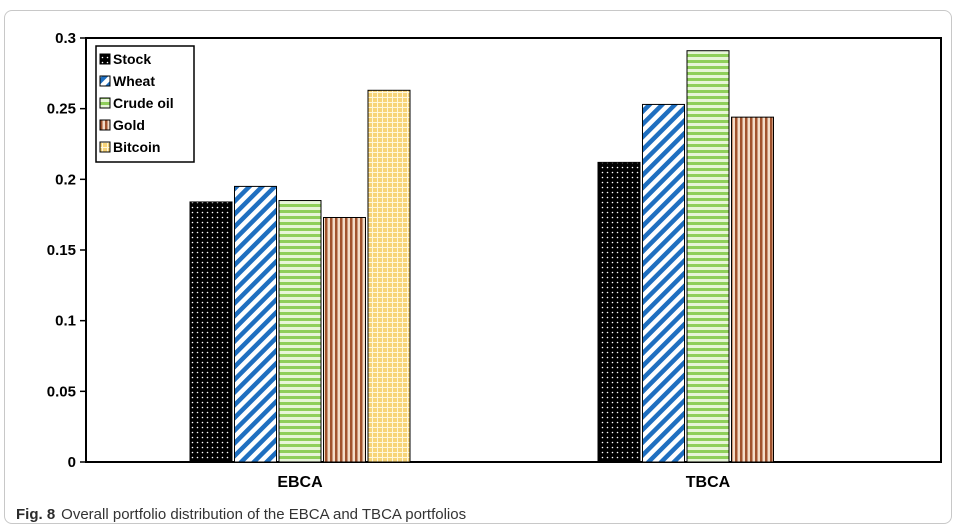 This screenshot has width=957, height=529. What do you see at coordinates (389, 276) in the screenshot?
I see `bar-bitcoin-ebca` at bounding box center [389, 276].